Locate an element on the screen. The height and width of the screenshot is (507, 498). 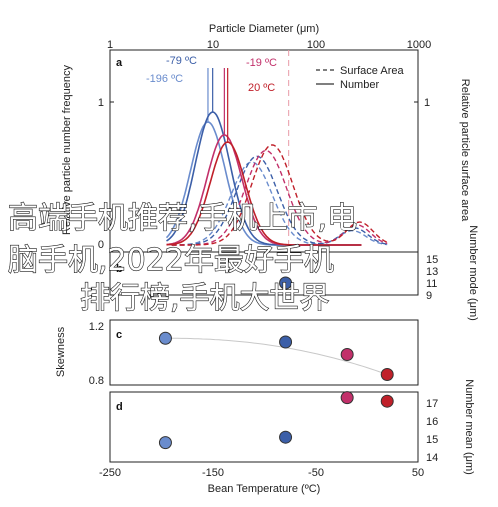
panel-b-tick: 13 is located at coordinates (432, 272).